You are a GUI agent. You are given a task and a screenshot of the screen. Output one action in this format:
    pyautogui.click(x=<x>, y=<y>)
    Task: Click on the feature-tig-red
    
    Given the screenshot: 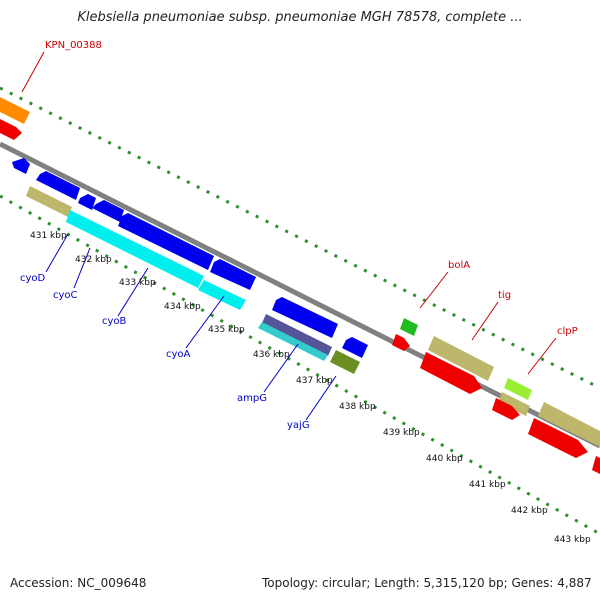 What is the action you would take?
    pyautogui.click(x=451, y=373)
    